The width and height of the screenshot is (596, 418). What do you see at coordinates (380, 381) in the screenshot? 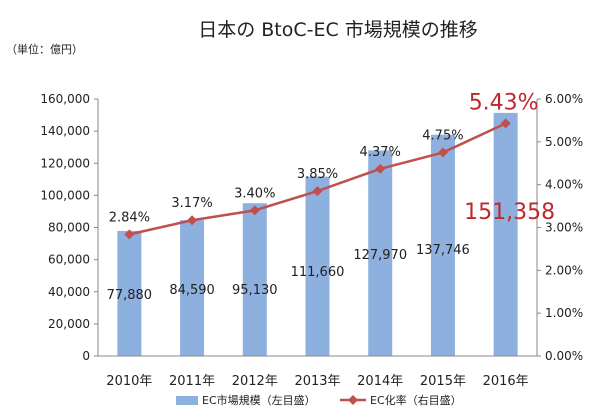
I see `x-axis-tick-label: 2014年` at bounding box center [380, 381].